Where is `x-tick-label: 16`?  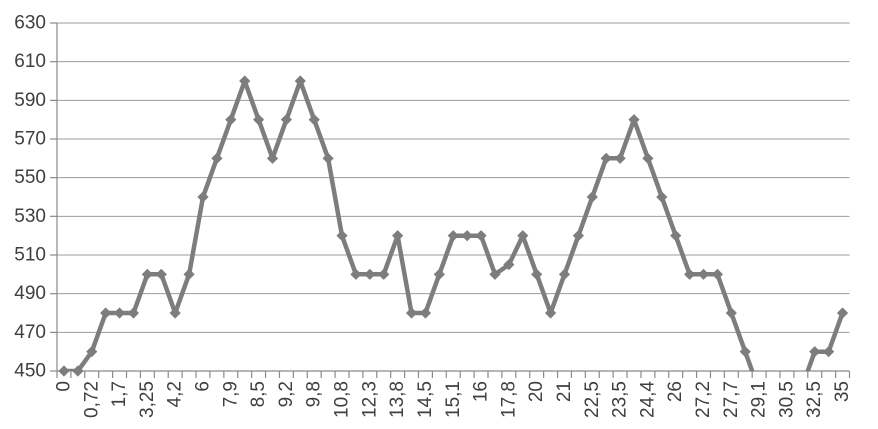
x-tick-label: 16 is located at coordinates (481, 391).